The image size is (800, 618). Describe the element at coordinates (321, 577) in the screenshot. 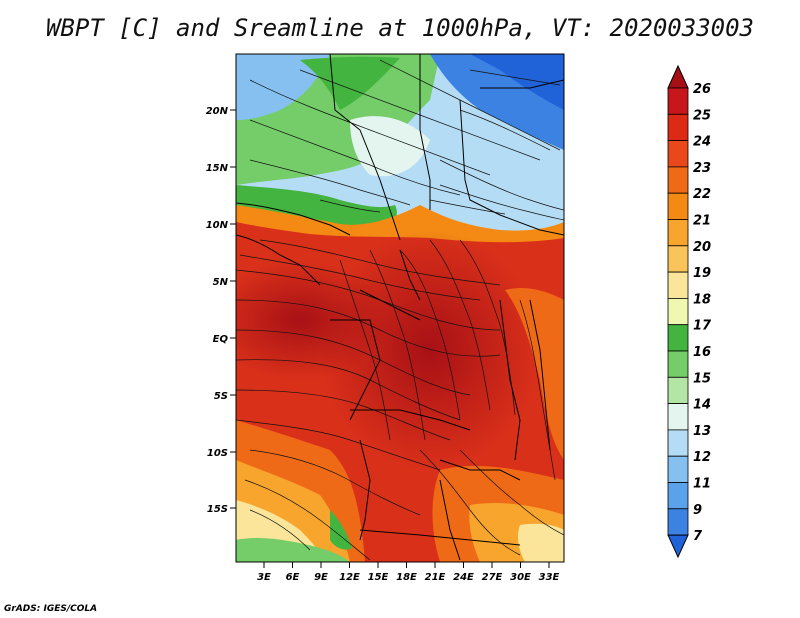

I see `lon-label: 9E` at that location.